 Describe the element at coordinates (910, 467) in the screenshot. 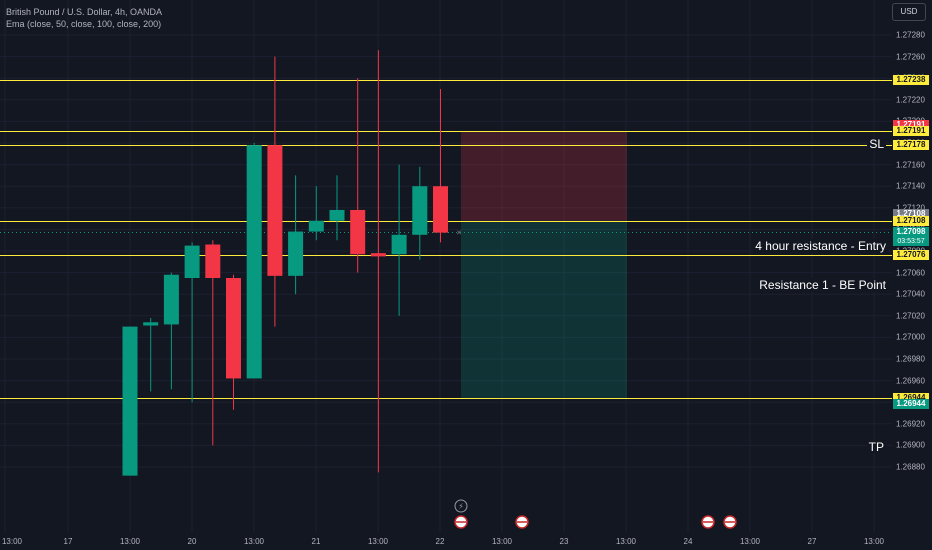

I see `price-tick-label: 1.26880` at that location.